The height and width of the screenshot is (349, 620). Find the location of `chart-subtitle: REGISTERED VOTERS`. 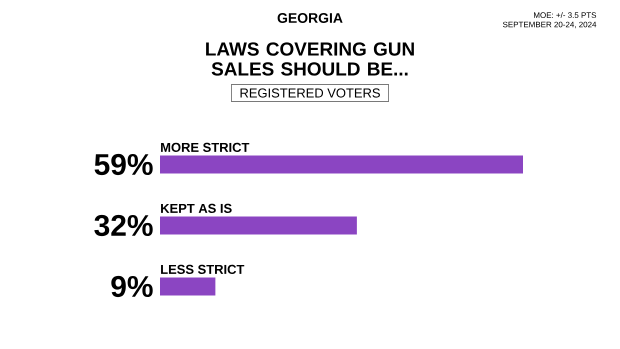

chart-subtitle: REGISTERED VOTERS is located at coordinates (310, 93).